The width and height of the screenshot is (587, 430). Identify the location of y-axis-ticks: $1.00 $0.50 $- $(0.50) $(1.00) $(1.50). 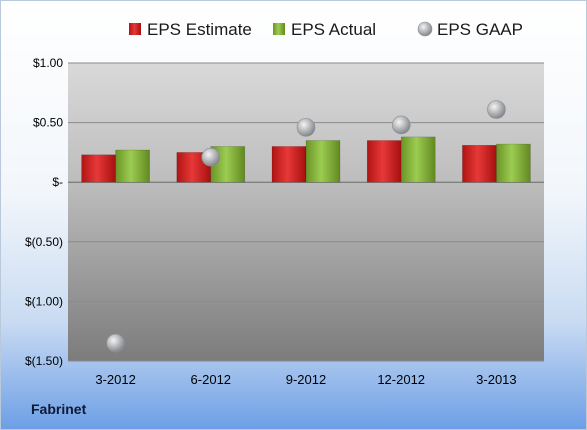
(44, 212).